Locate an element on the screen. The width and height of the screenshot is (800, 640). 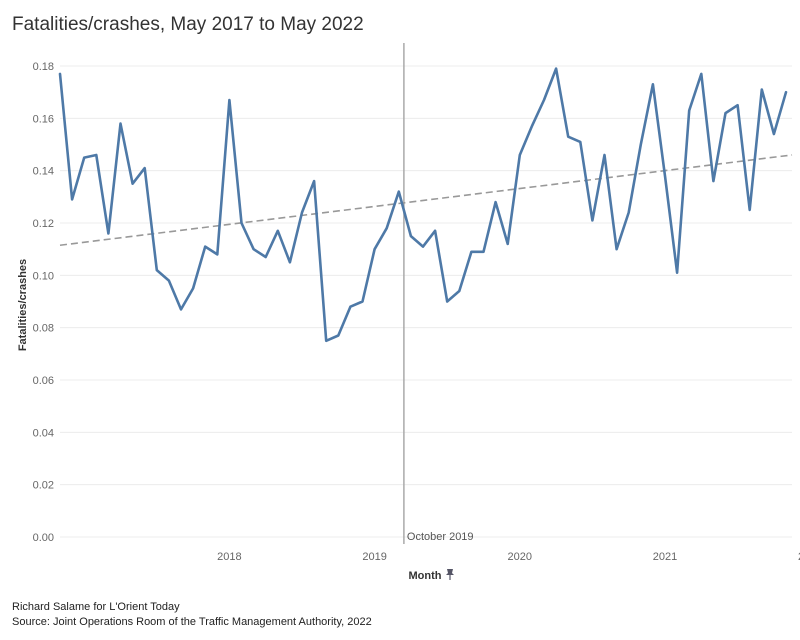
y-tick-label: 0.18 is located at coordinates (43, 67).